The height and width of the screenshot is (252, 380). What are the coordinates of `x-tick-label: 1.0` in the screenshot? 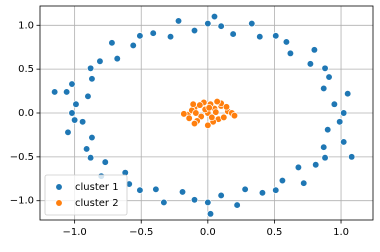 It's located at (341, 232).